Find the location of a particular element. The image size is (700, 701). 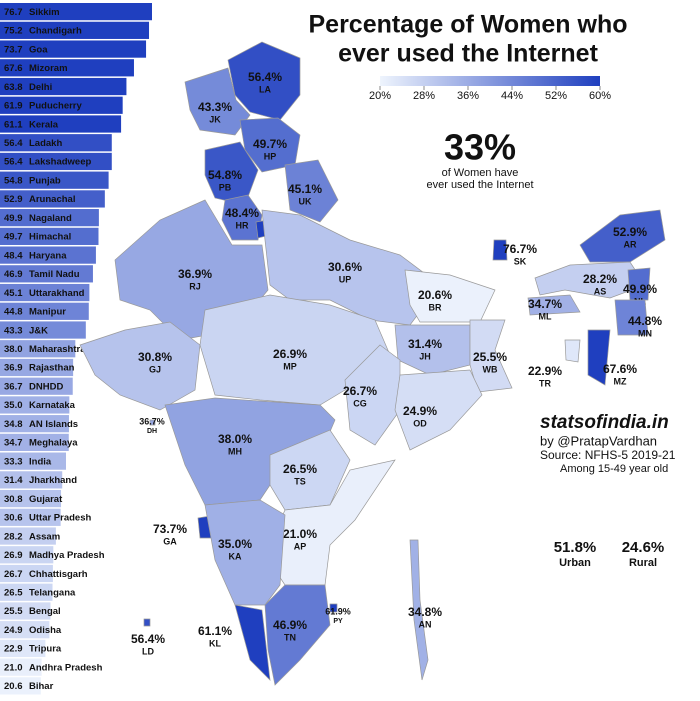

region-code-label: HP is located at coordinates (270, 156).